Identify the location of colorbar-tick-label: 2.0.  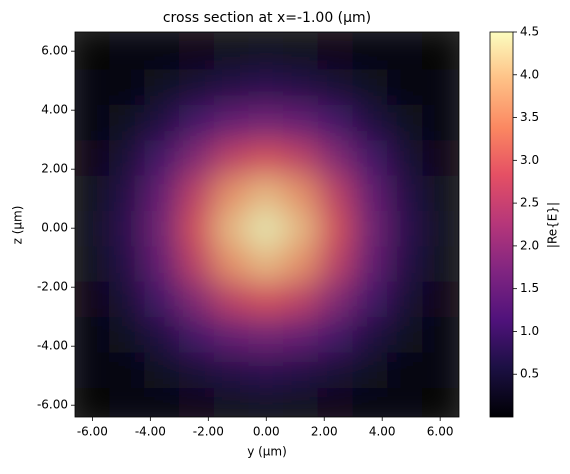
(529, 245).